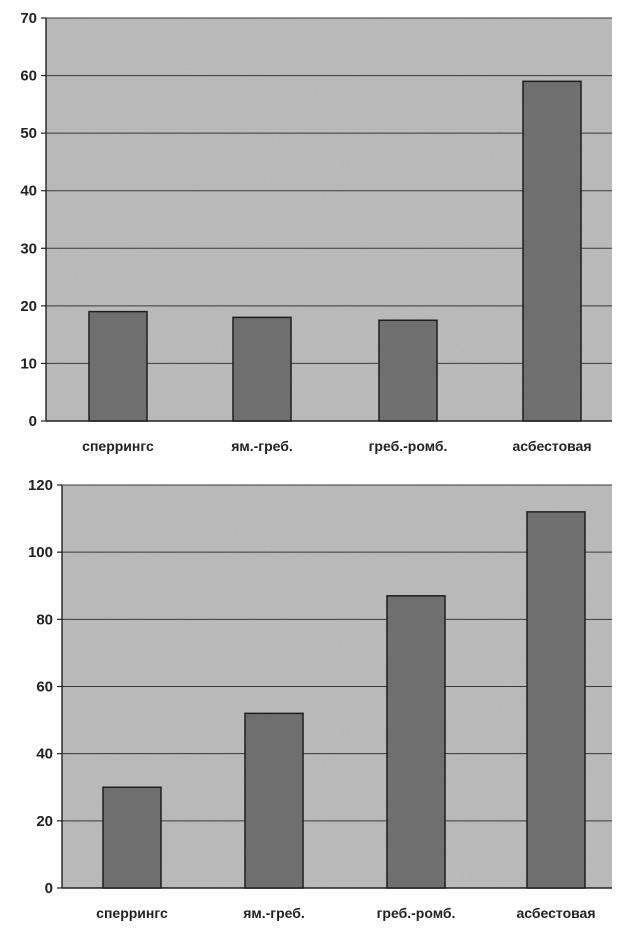  What do you see at coordinates (262, 446) in the screenshot?
I see `chart1-category-label: ям.-греб.` at bounding box center [262, 446].